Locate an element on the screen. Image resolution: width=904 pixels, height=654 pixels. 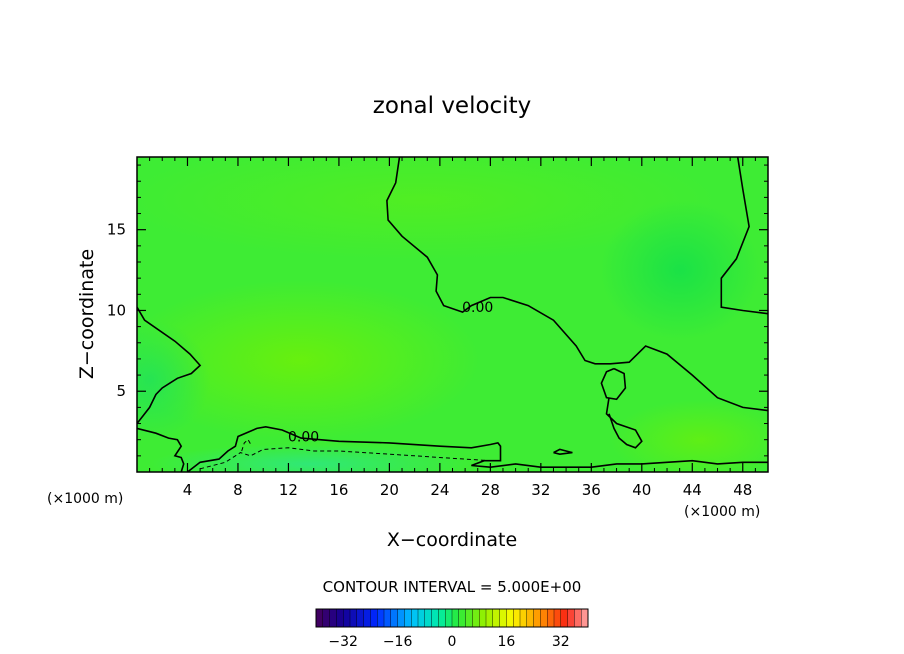
field-shade-left is located at coordinates (173, 380).